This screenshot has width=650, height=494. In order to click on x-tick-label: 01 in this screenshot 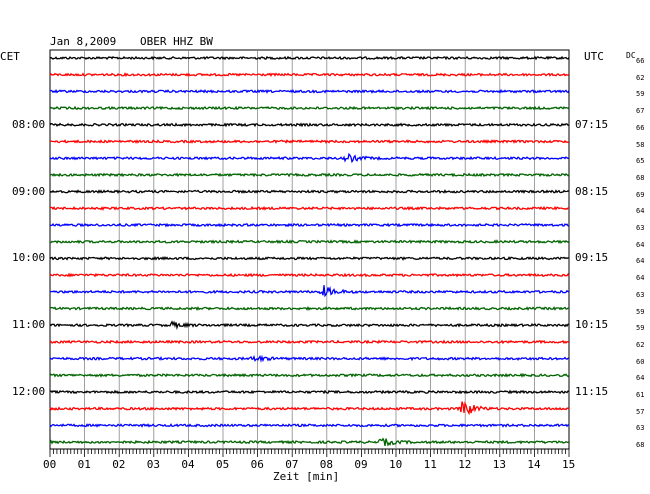, I will do `click(84, 464)`.